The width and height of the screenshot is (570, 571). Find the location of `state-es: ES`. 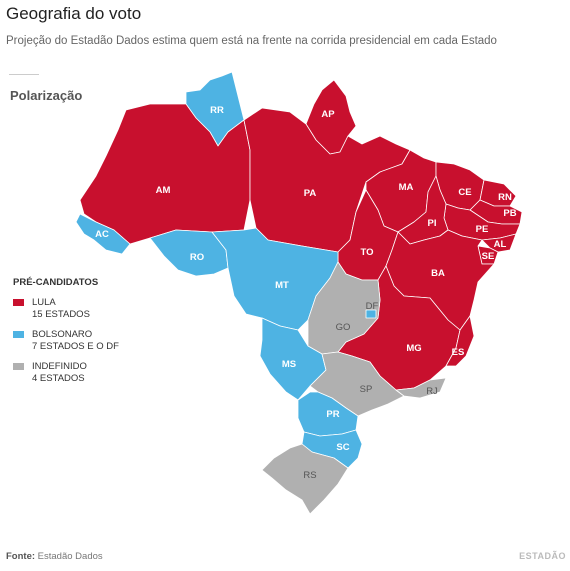

state-es: ES is located at coordinates (460, 341).